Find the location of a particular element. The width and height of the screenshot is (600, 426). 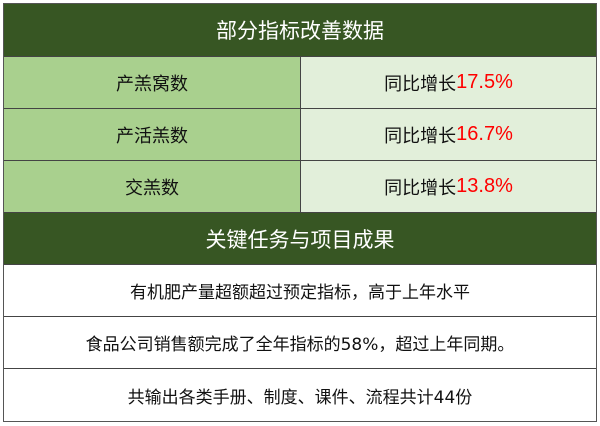

result-row: 食品公司销售额完成了全年指标的58%，超过上年同期。 is located at coordinates (300, 343).